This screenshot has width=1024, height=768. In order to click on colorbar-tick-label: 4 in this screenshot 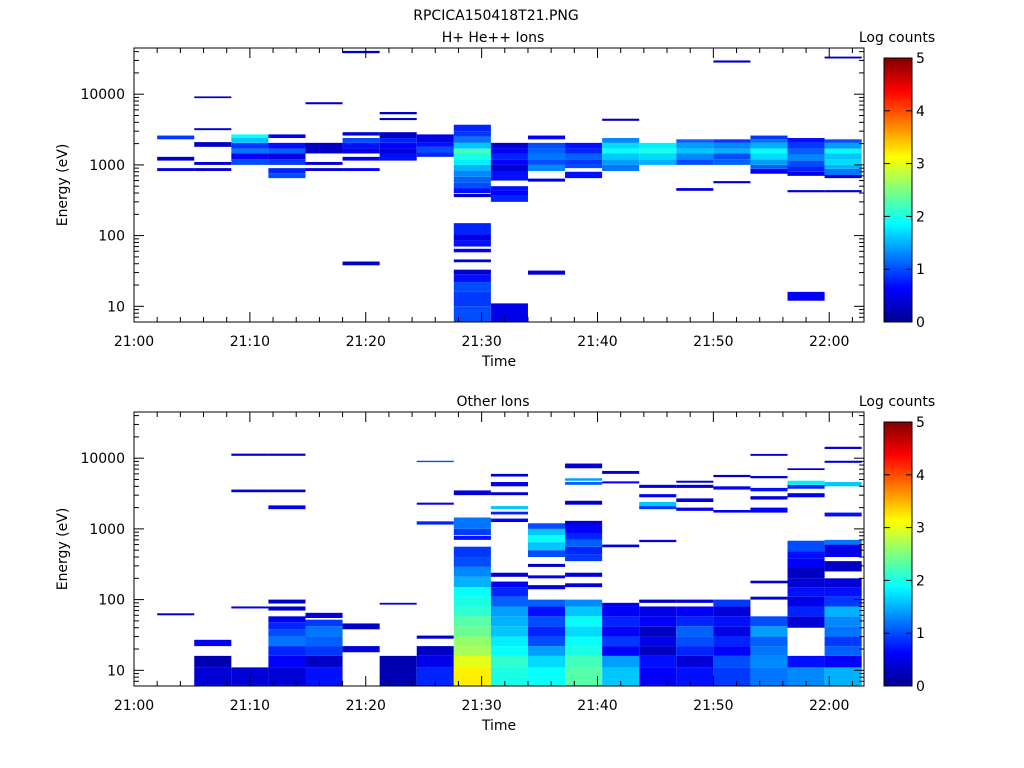, I will do `click(920, 476)`.